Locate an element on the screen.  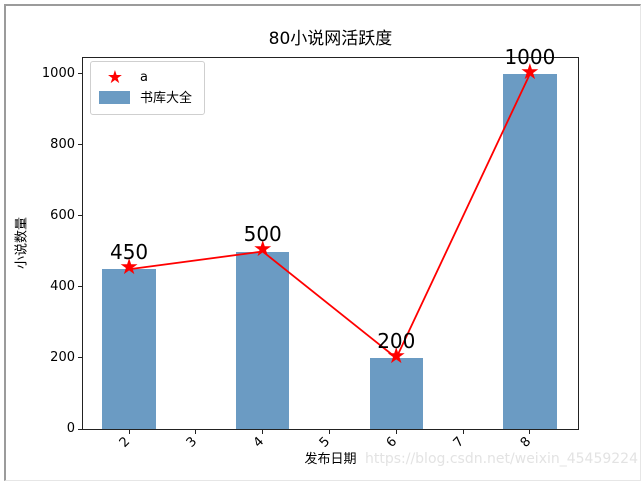
x-tick-label: 2 is located at coordinates (125, 442).